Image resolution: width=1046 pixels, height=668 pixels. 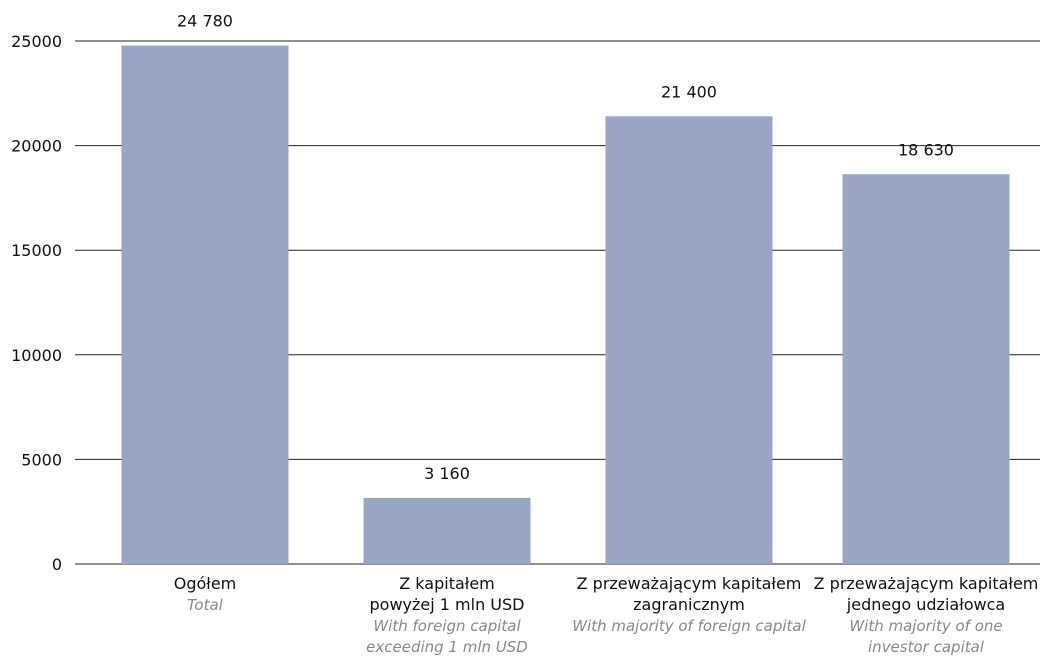 I want to click on y-tick-label: 0, so click(x=57, y=564).